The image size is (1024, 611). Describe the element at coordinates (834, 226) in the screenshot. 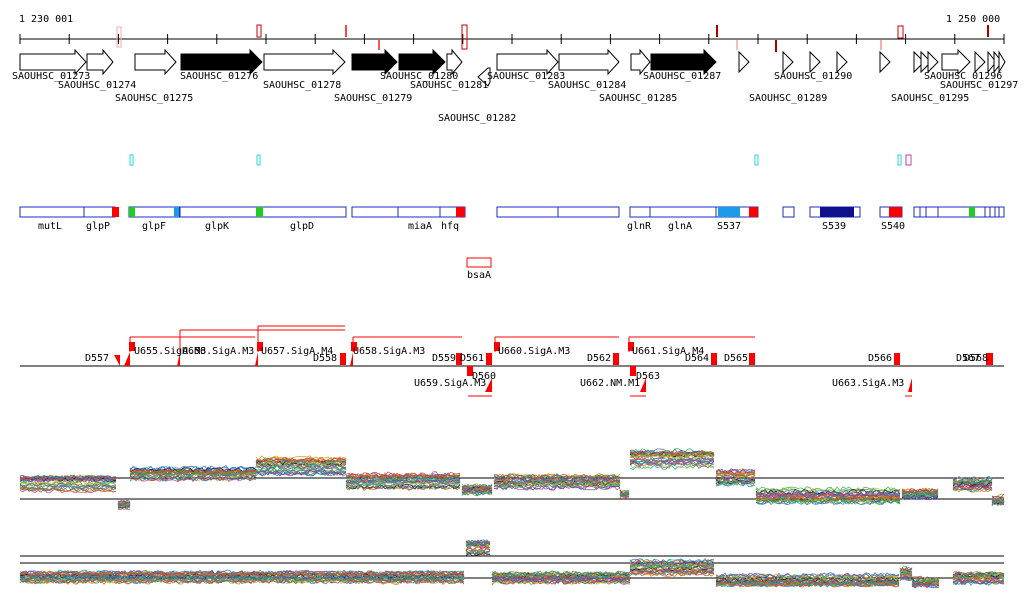

I see `operon-label: S539` at that location.